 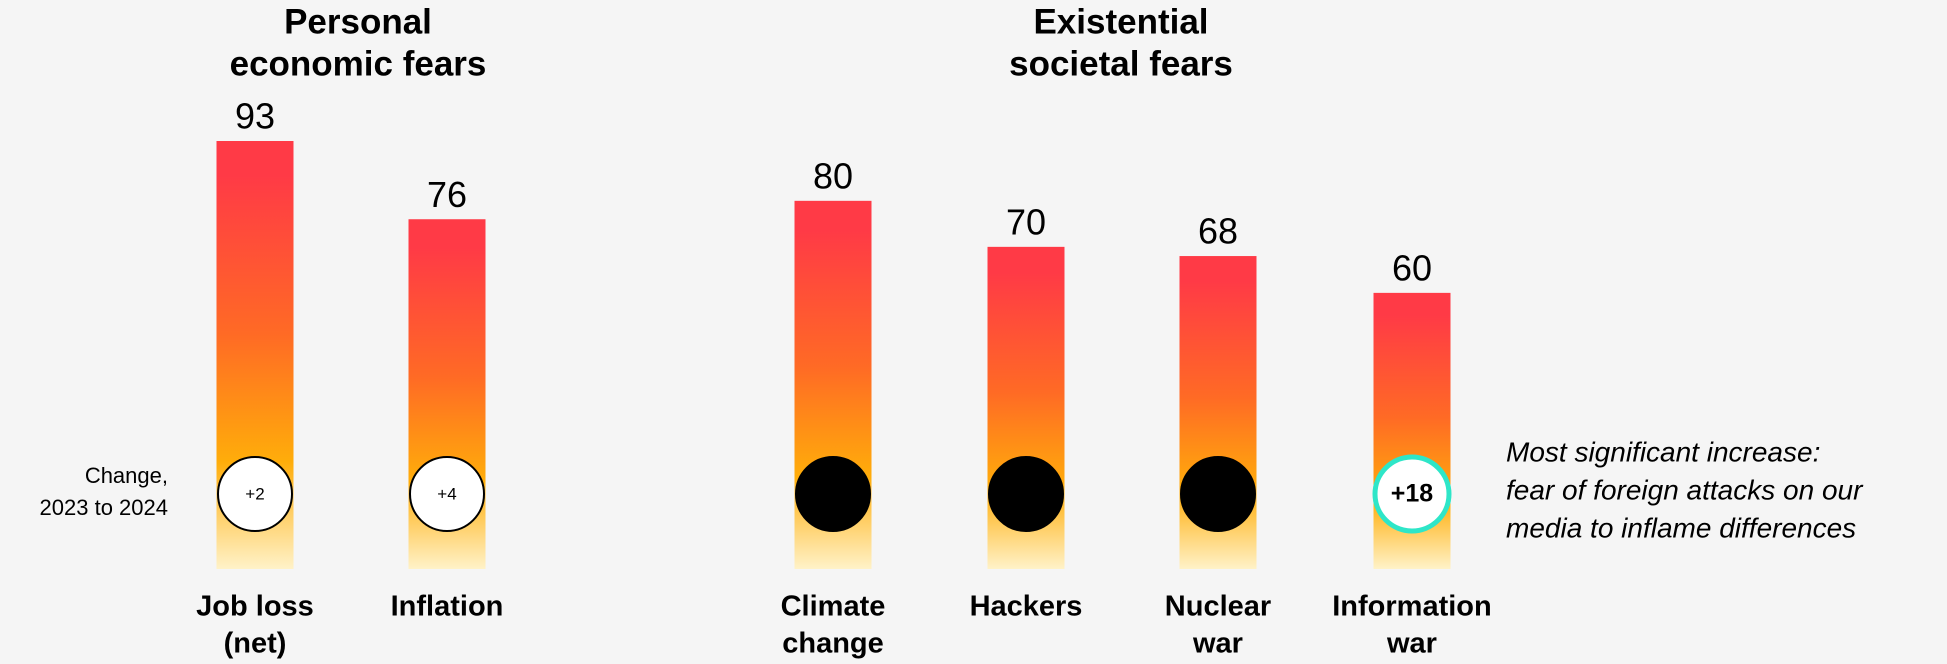 What do you see at coordinates (1120, 21) in the screenshot?
I see `group-title: Existential` at bounding box center [1120, 21].